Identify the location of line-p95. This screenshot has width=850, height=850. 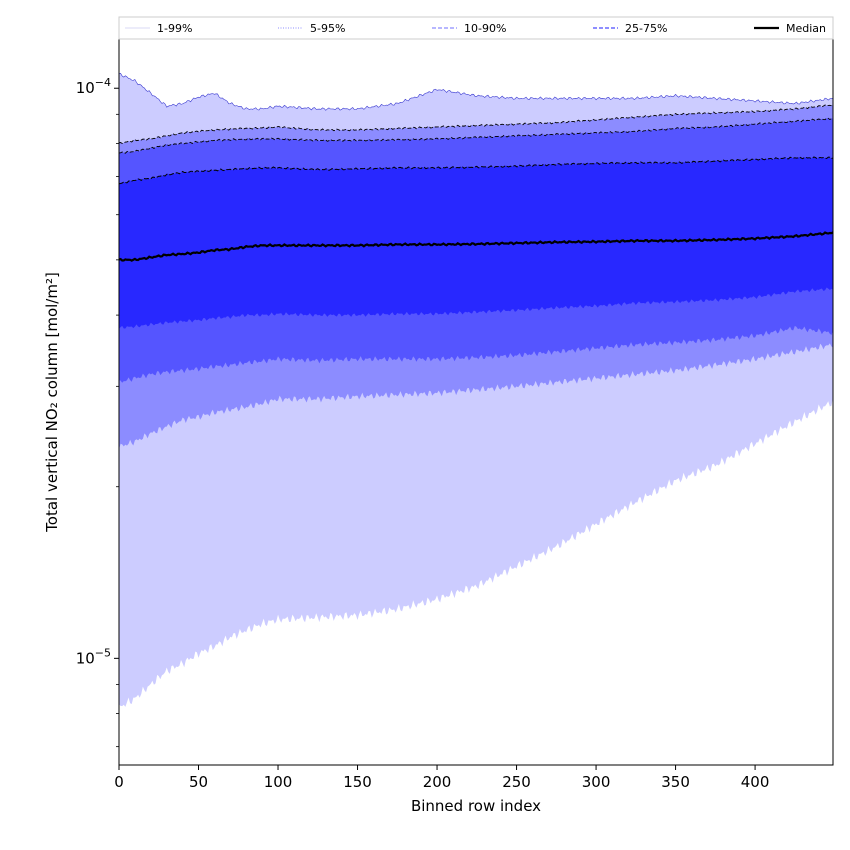
(476, 124).